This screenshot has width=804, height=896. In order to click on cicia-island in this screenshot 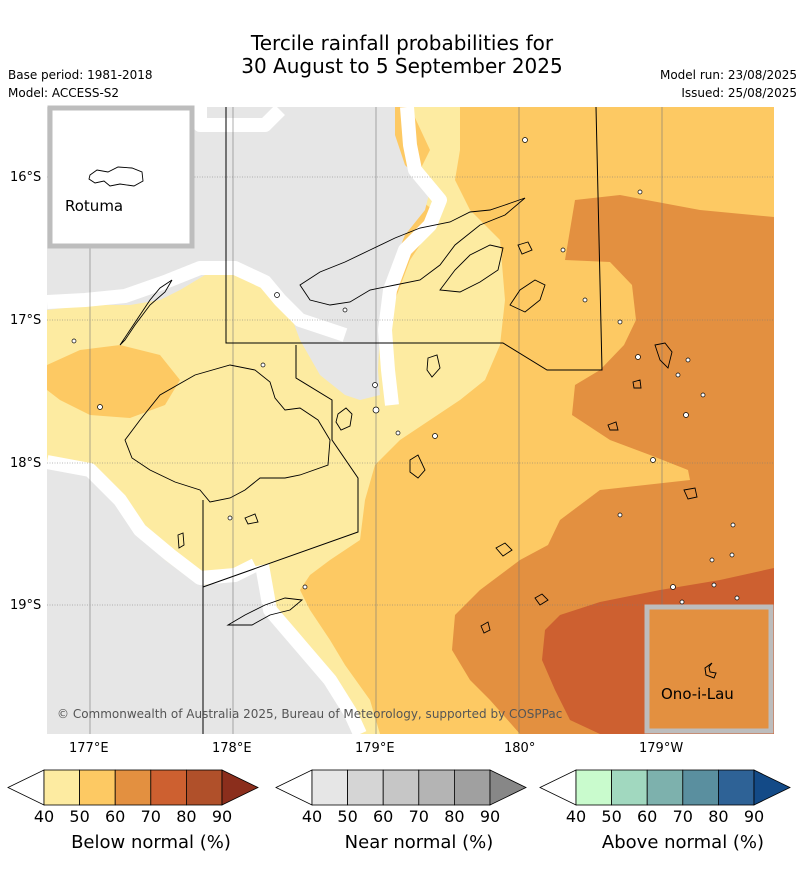, I will do `click(637, 384)`.